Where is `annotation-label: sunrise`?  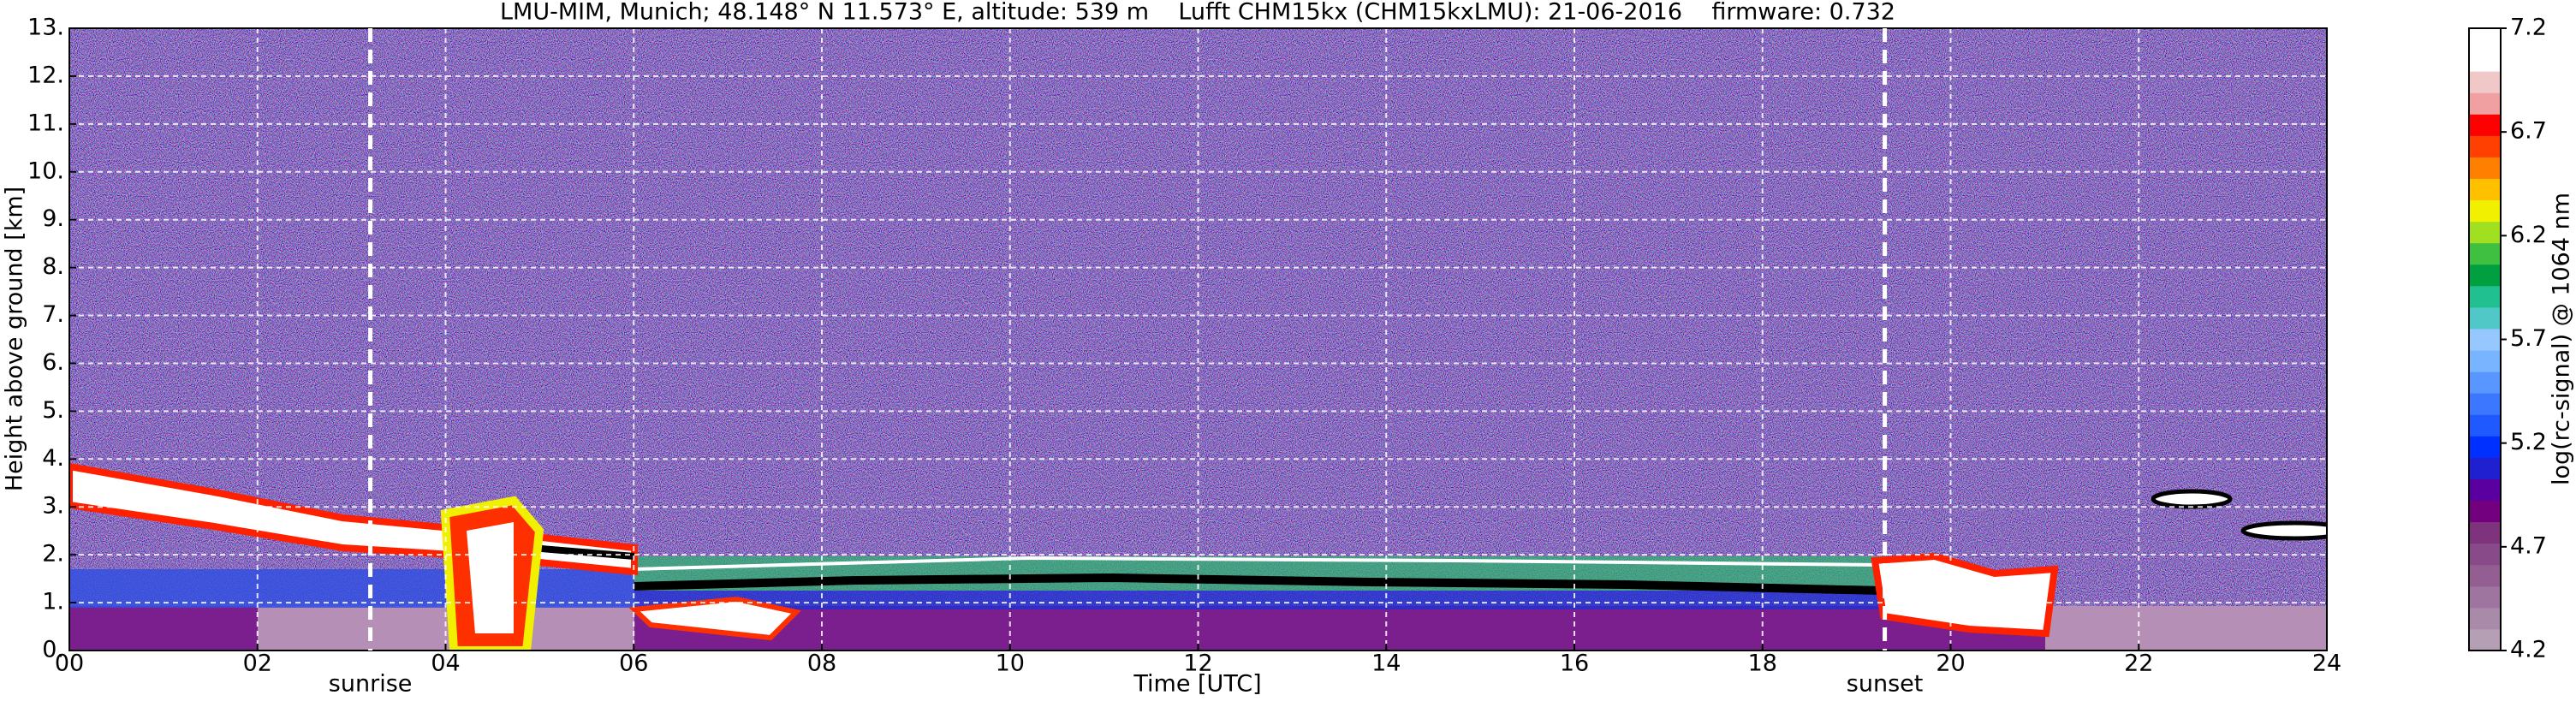
annotation-label: sunrise is located at coordinates (371, 684).